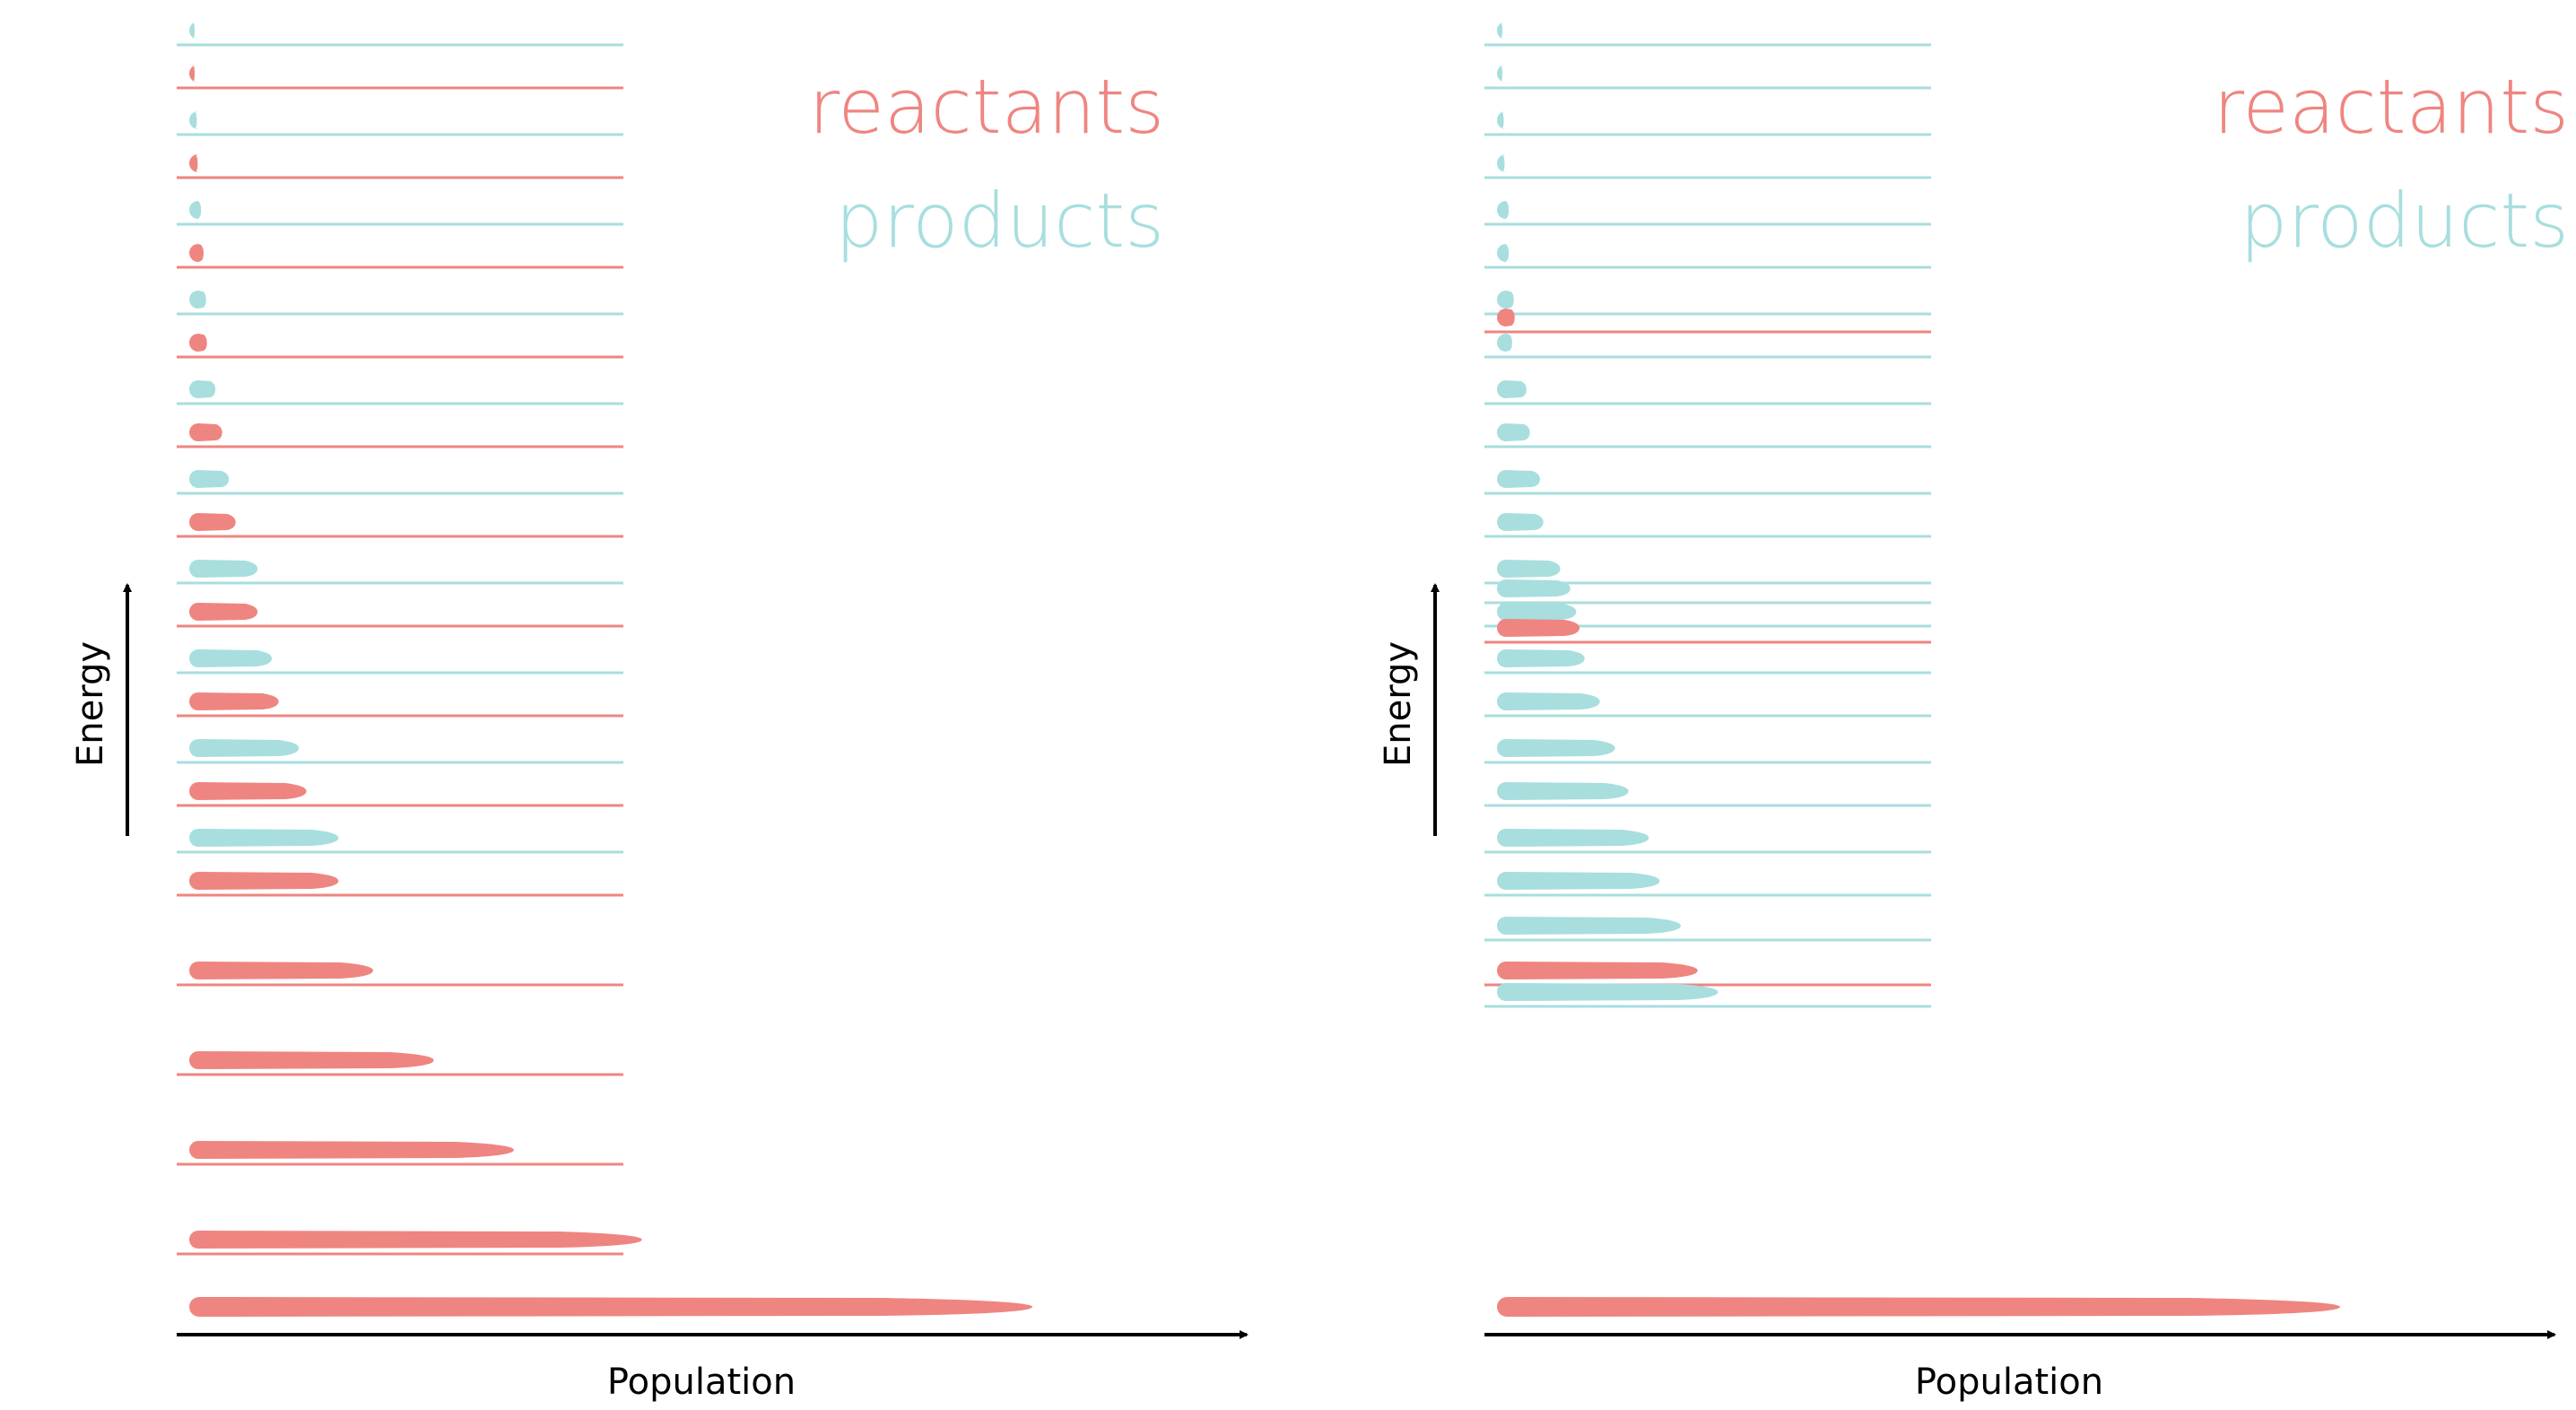 The image size is (2576, 1410). What do you see at coordinates (90, 704) in the screenshot?
I see `left-y-axis-label: Energy` at bounding box center [90, 704].